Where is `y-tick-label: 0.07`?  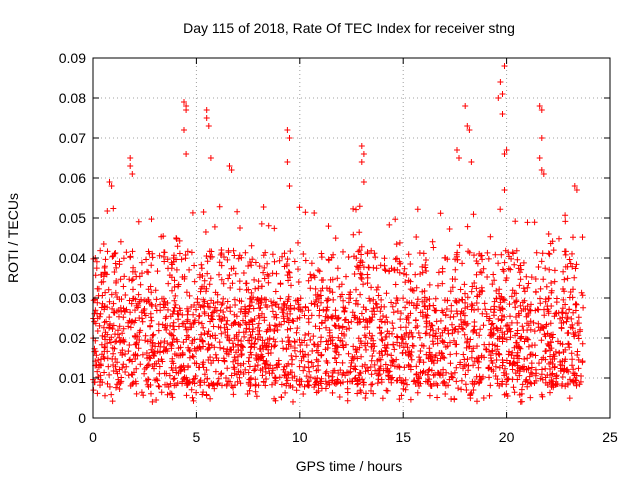 y-tick-label: 0.07 is located at coordinates (72, 138).